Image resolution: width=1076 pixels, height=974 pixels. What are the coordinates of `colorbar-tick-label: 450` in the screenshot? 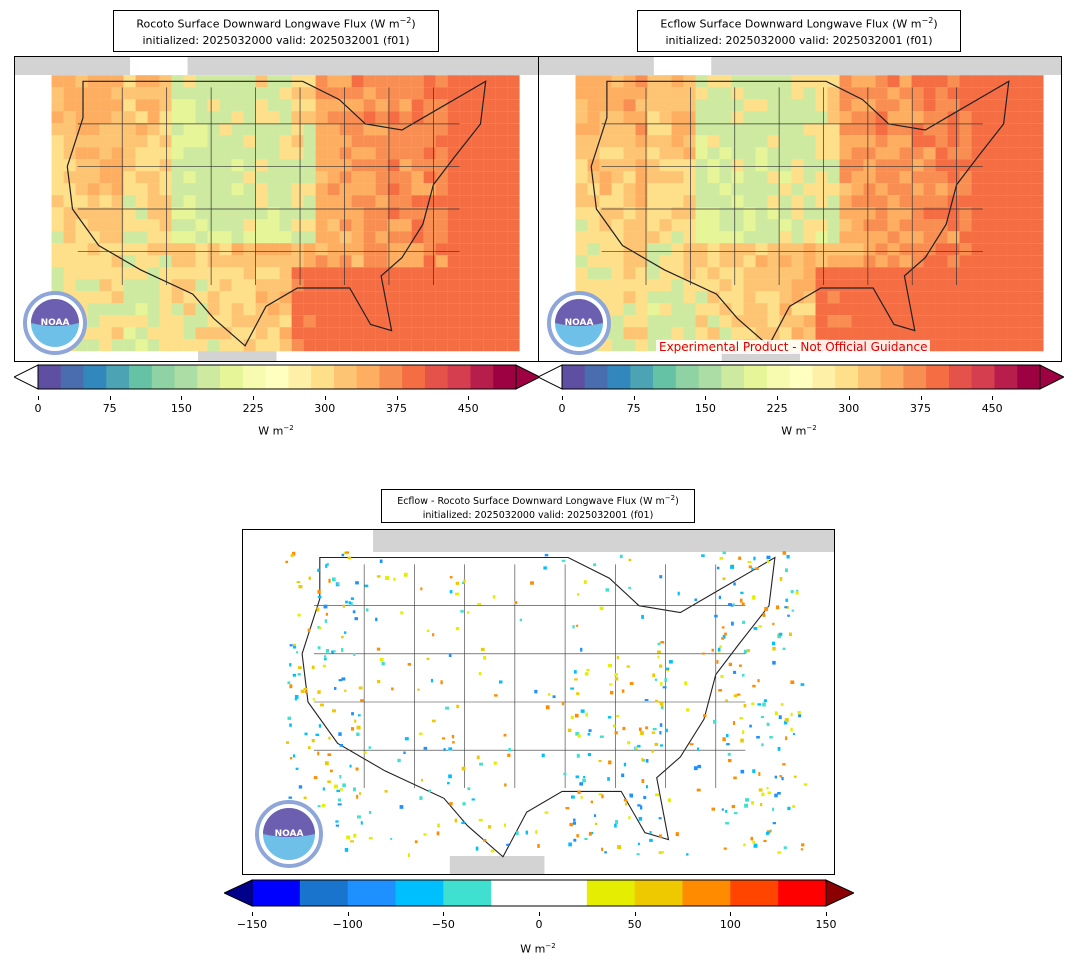 It's located at (992, 408).